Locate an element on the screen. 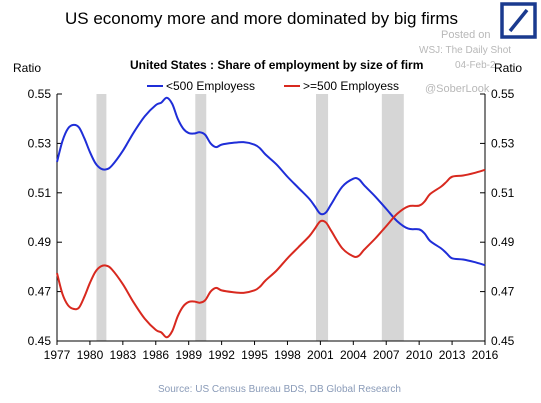 Image resolution: width=541 pixels, height=403 pixels. y-tick-label-left: 0.45 is located at coordinates (40, 341).